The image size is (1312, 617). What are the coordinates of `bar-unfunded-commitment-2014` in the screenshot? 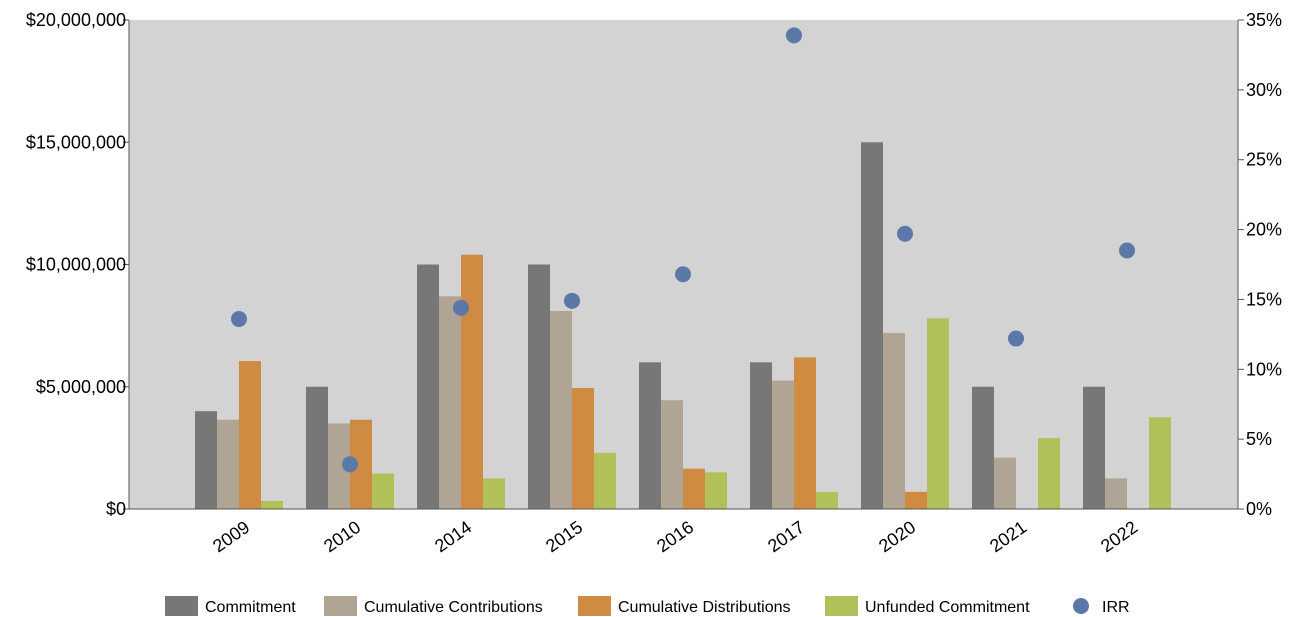 It's located at (494, 493).